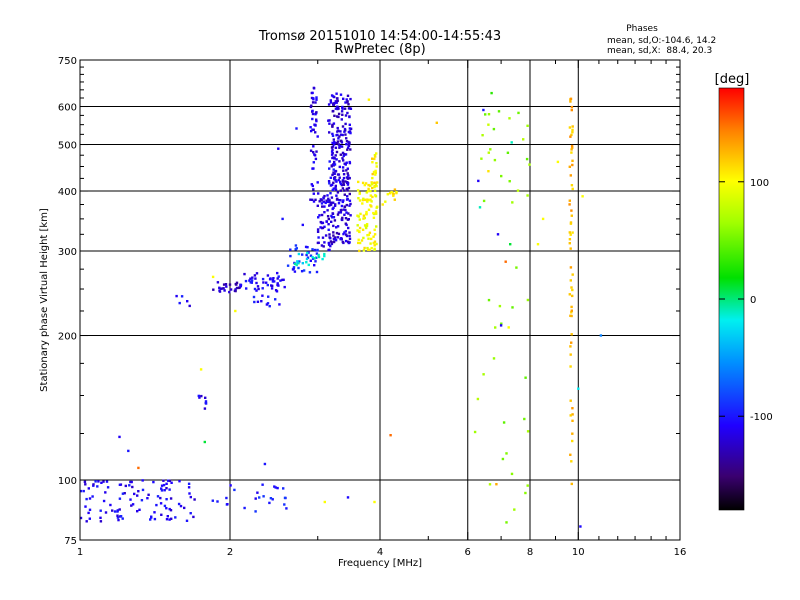 This screenshot has width=800, height=600. What do you see at coordinates (67, 192) in the screenshot?
I see `y-tick-label: 400` at bounding box center [67, 192].